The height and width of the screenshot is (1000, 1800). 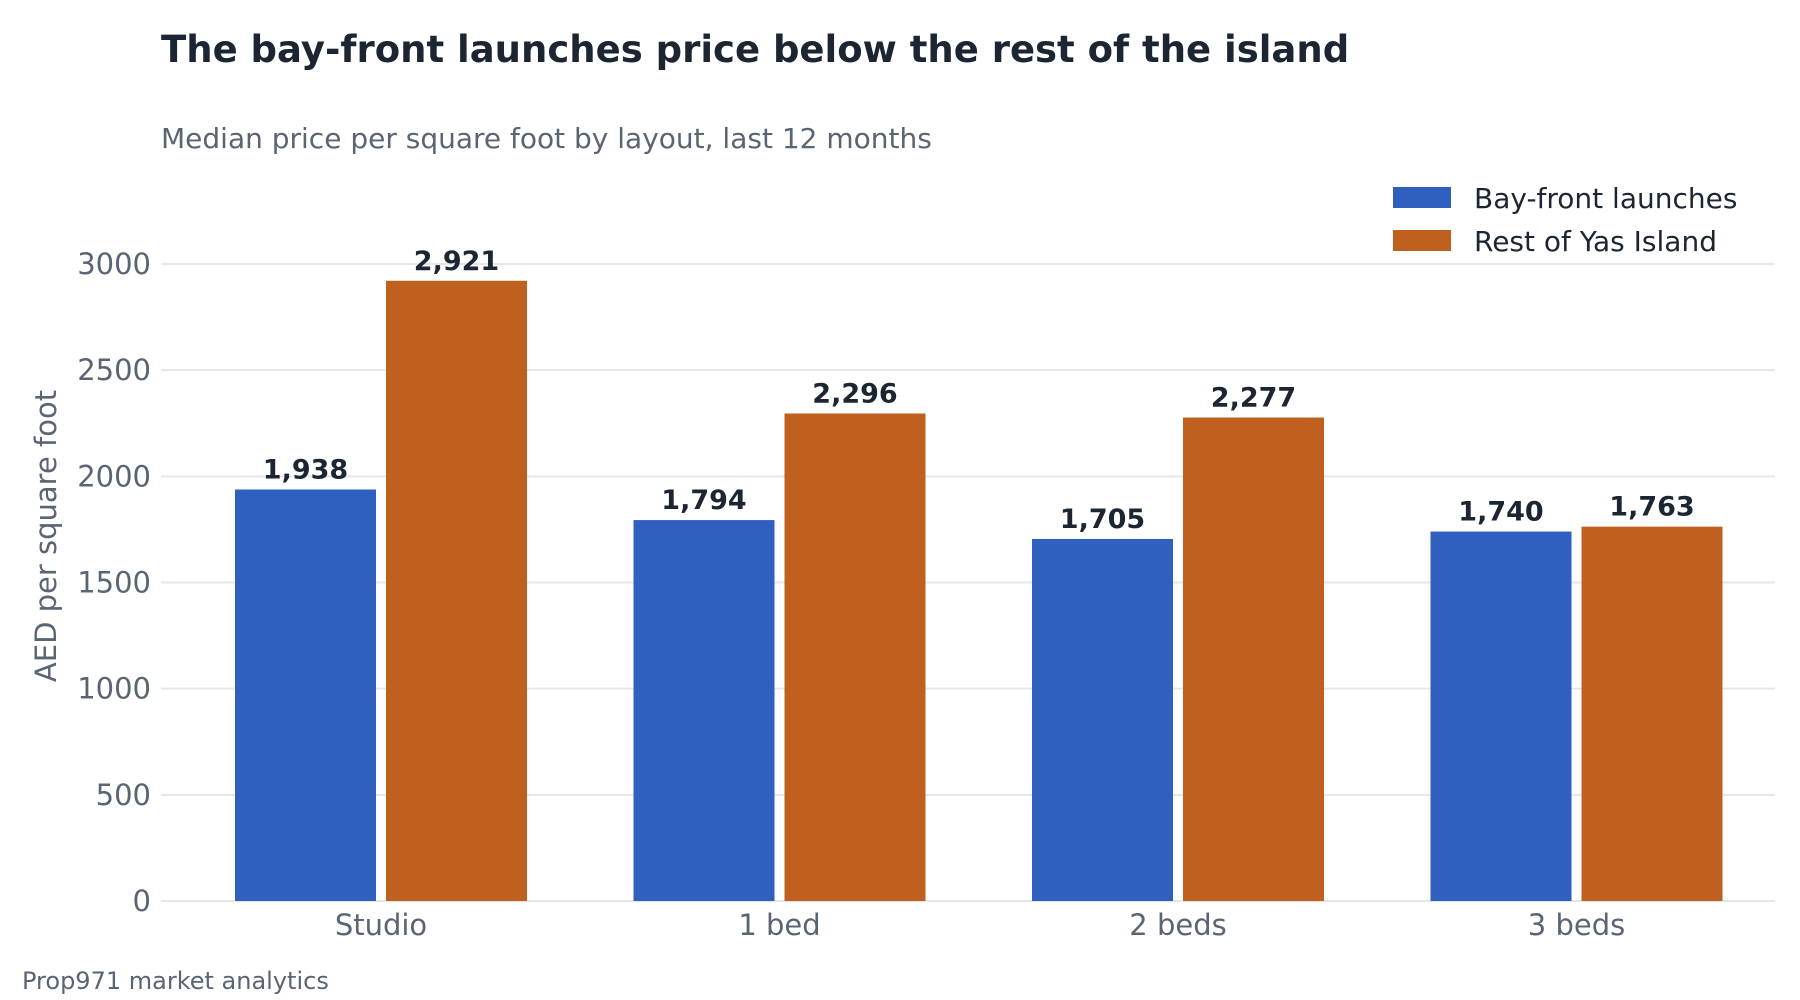 What do you see at coordinates (1177, 925) in the screenshot?
I see `x-tick-label: 2 beds` at bounding box center [1177, 925].